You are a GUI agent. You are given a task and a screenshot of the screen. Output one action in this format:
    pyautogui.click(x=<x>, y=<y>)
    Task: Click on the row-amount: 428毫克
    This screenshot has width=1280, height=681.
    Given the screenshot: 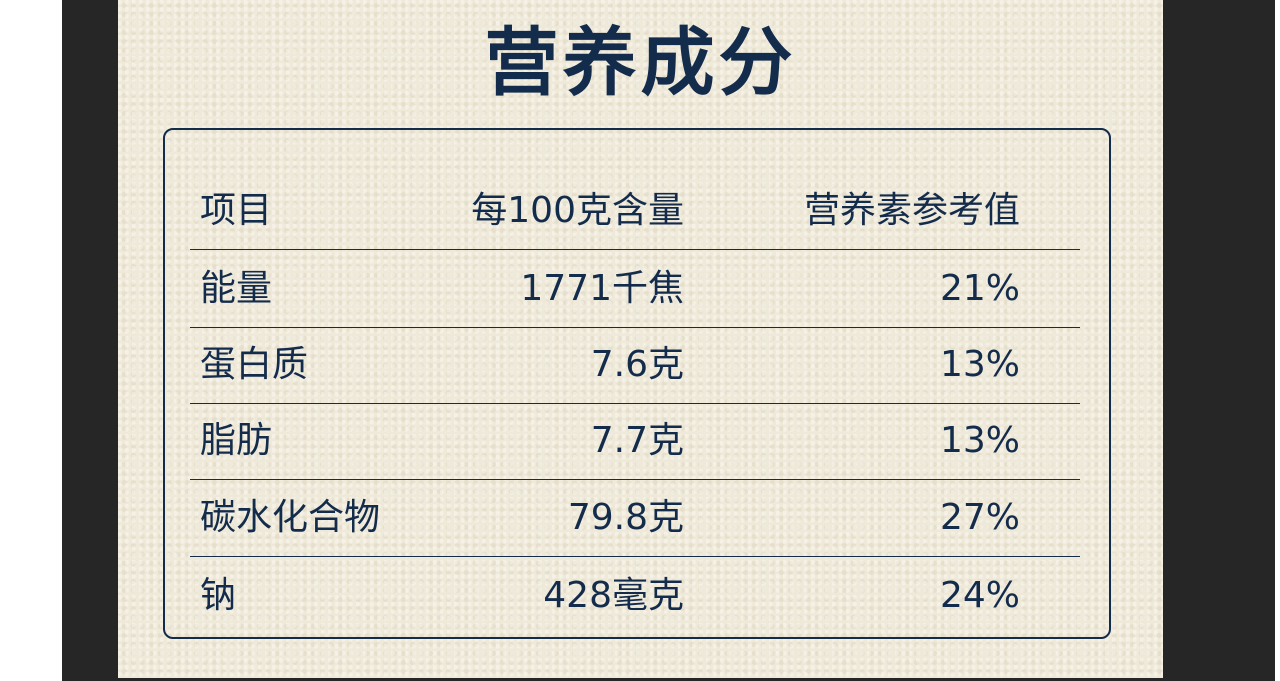 What is the action you would take?
    pyautogui.click(x=613, y=595)
    